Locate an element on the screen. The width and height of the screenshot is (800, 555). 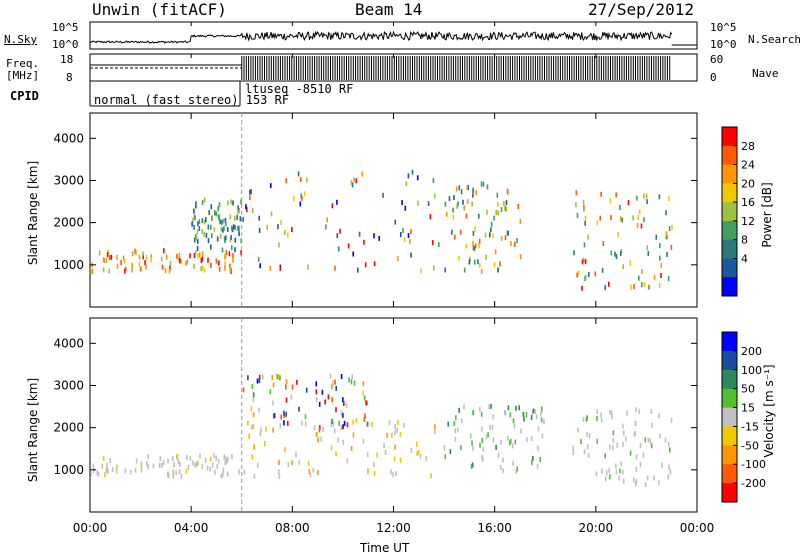
colorbar-tick-label: 50 is located at coordinates (748, 389).